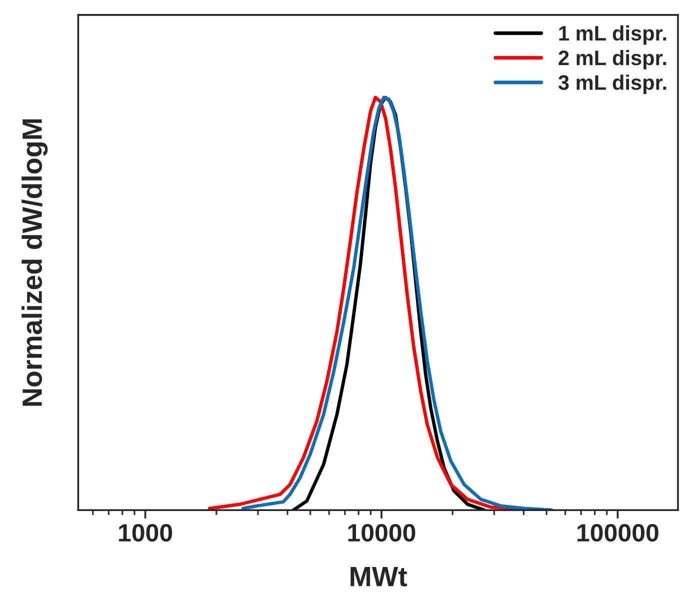  I want to click on legend-label: 3 mL dispr., so click(612, 84).